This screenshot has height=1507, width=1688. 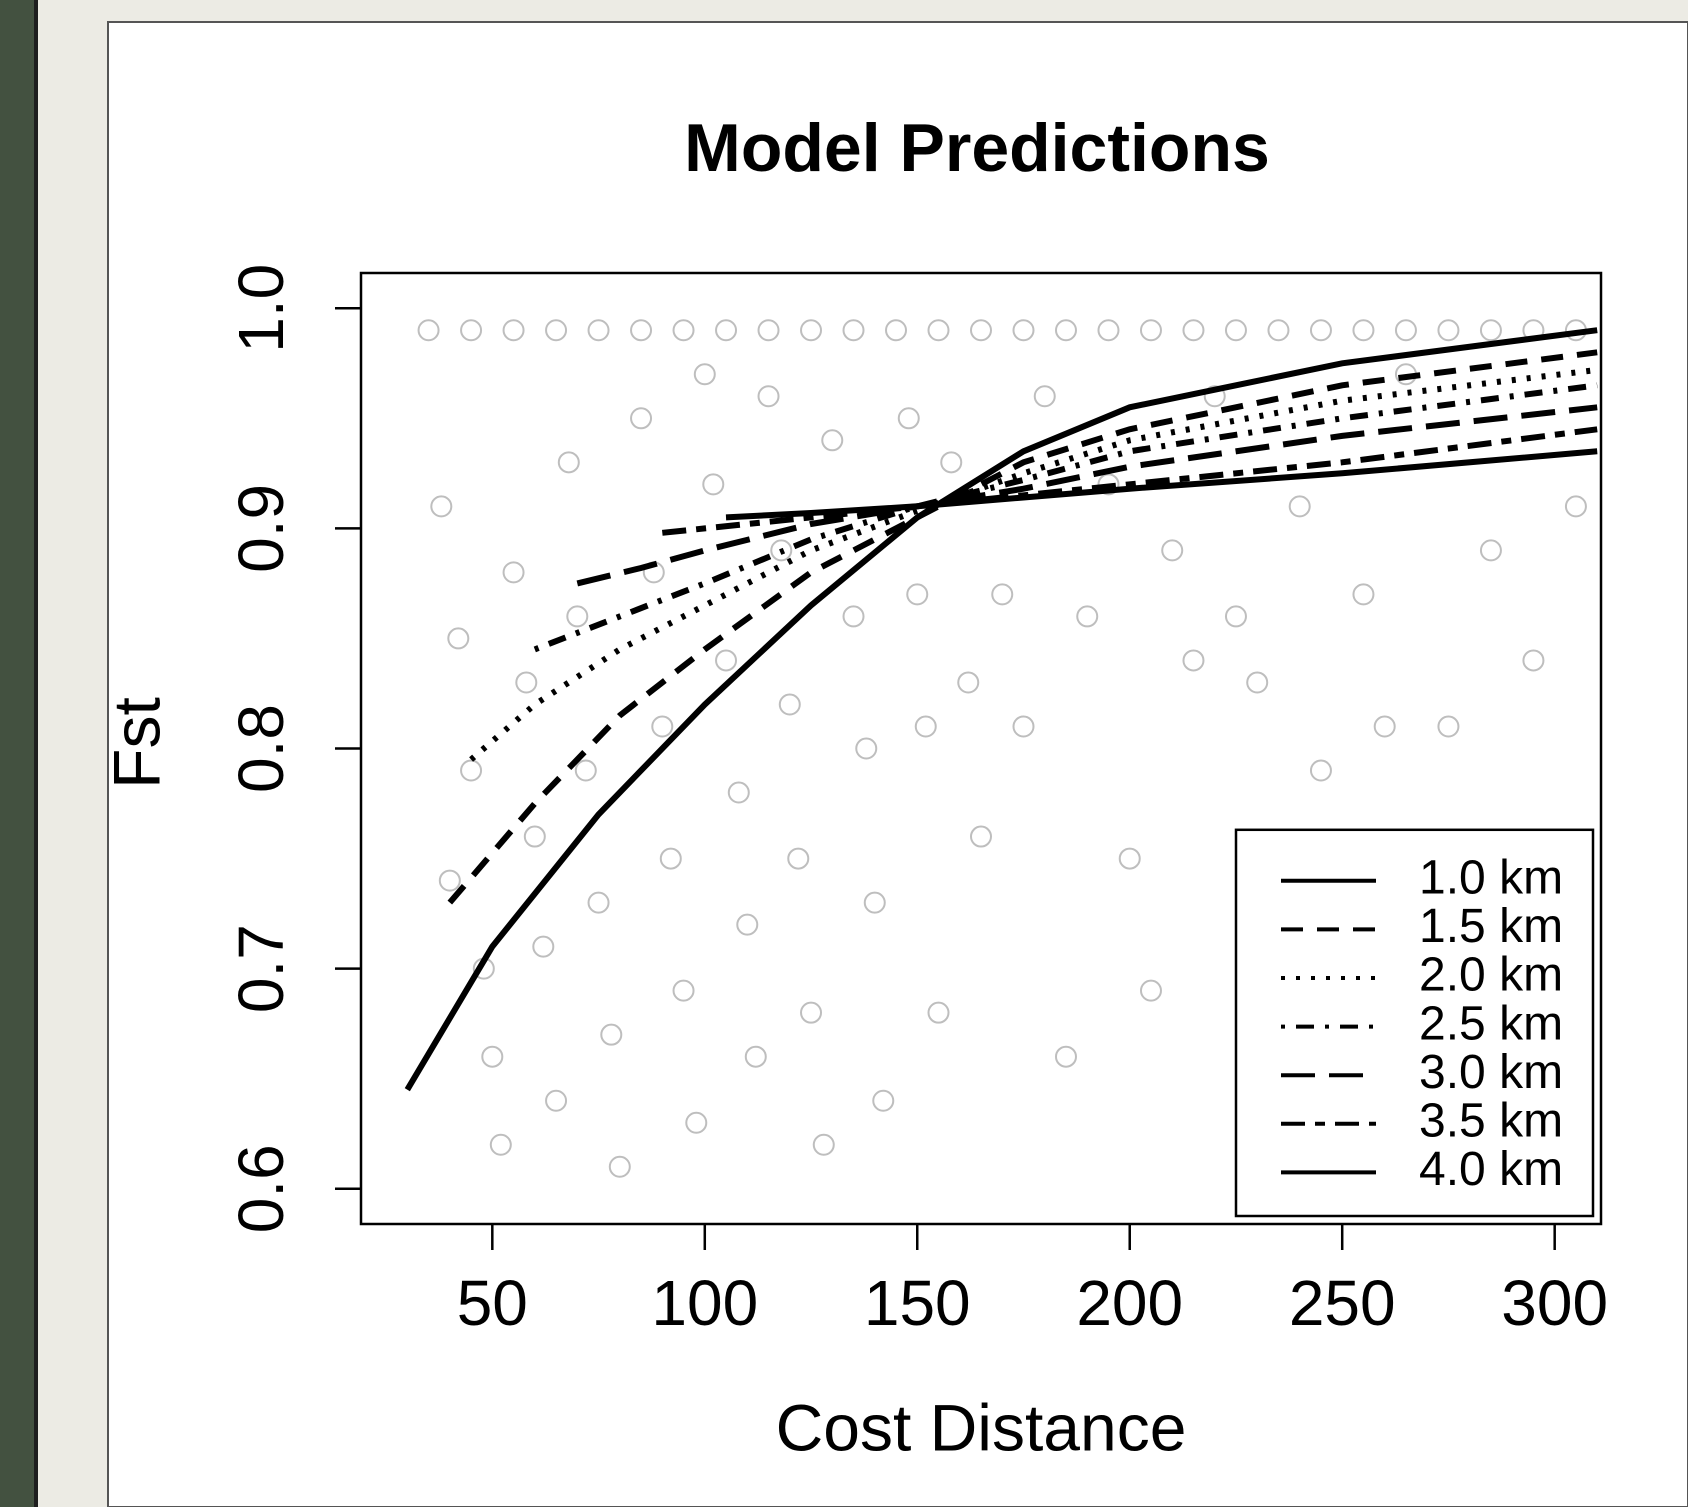 I want to click on legend-label: 2.5 km, so click(x=1491, y=1023).